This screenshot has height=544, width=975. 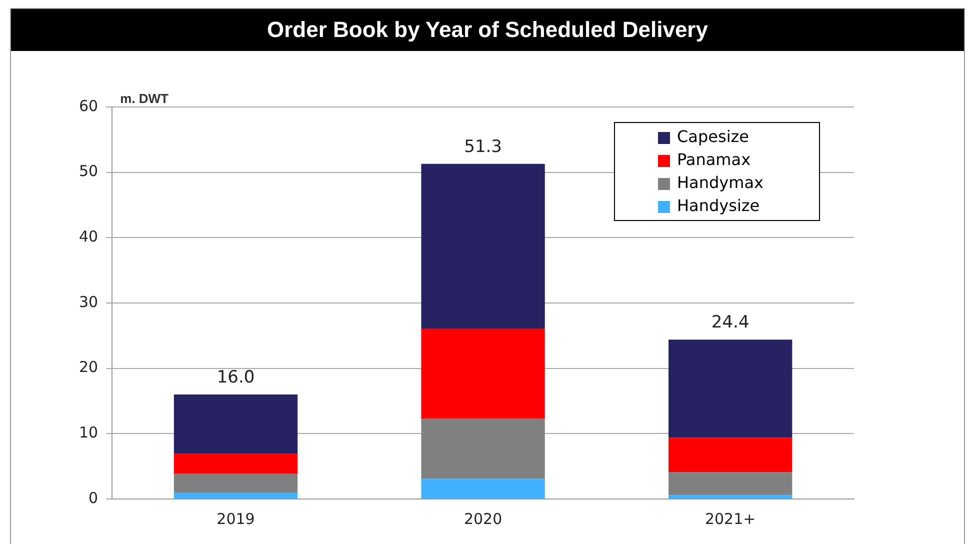 What do you see at coordinates (235, 377) in the screenshot?
I see `total-label: 16.0` at bounding box center [235, 377].